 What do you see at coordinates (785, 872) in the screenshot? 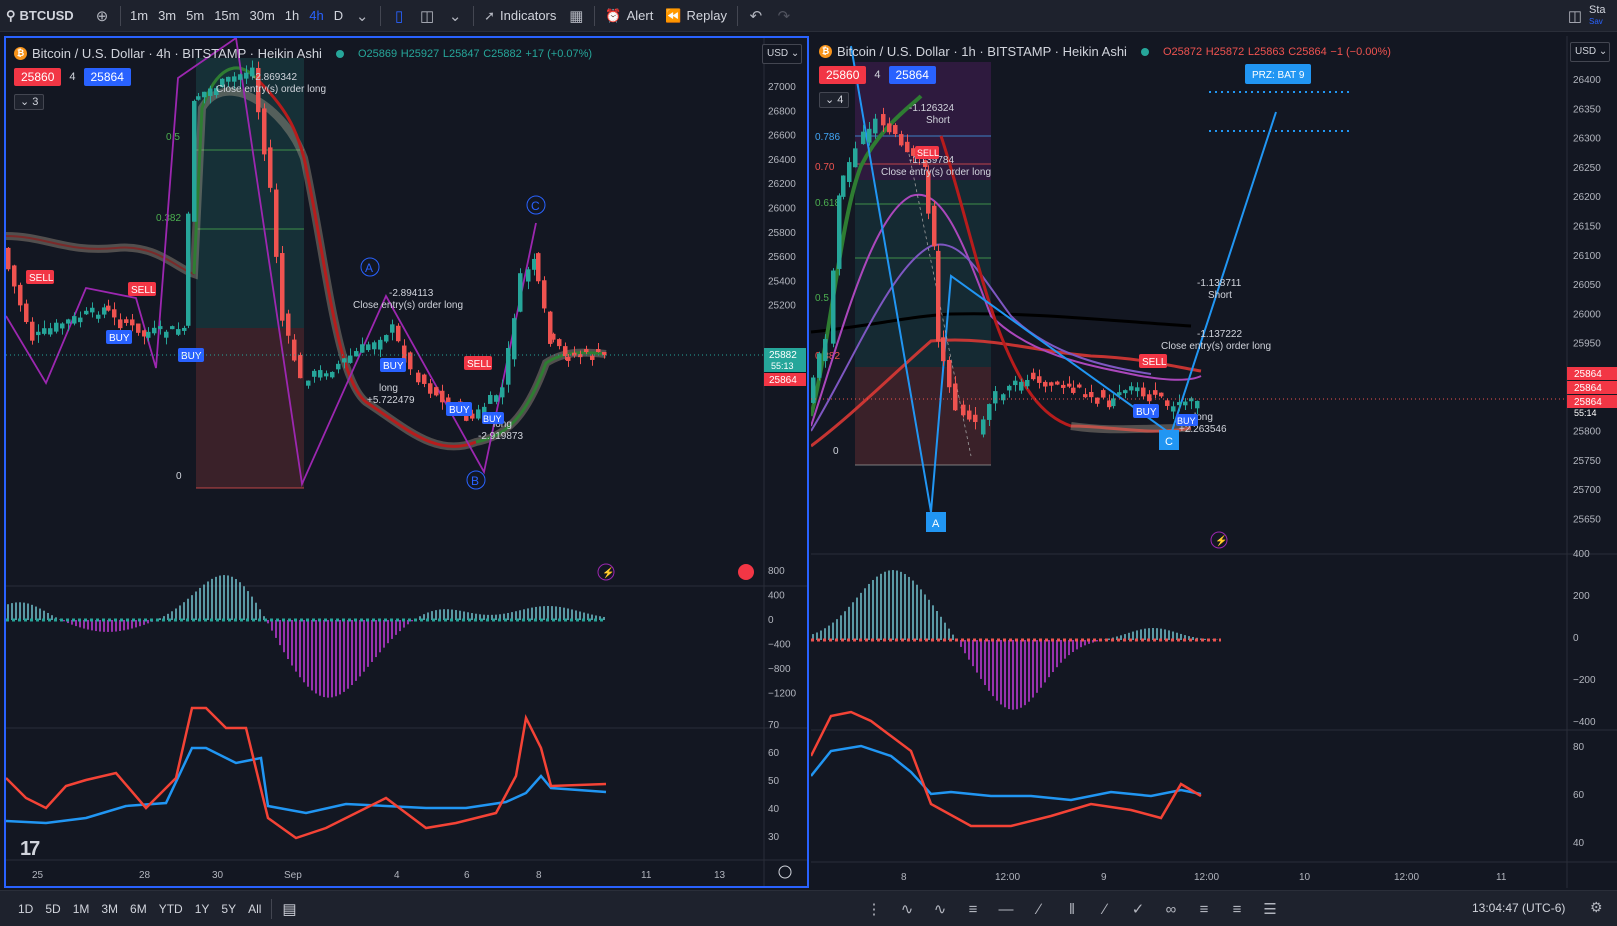
I see `settings-gear-icon` at bounding box center [785, 872].